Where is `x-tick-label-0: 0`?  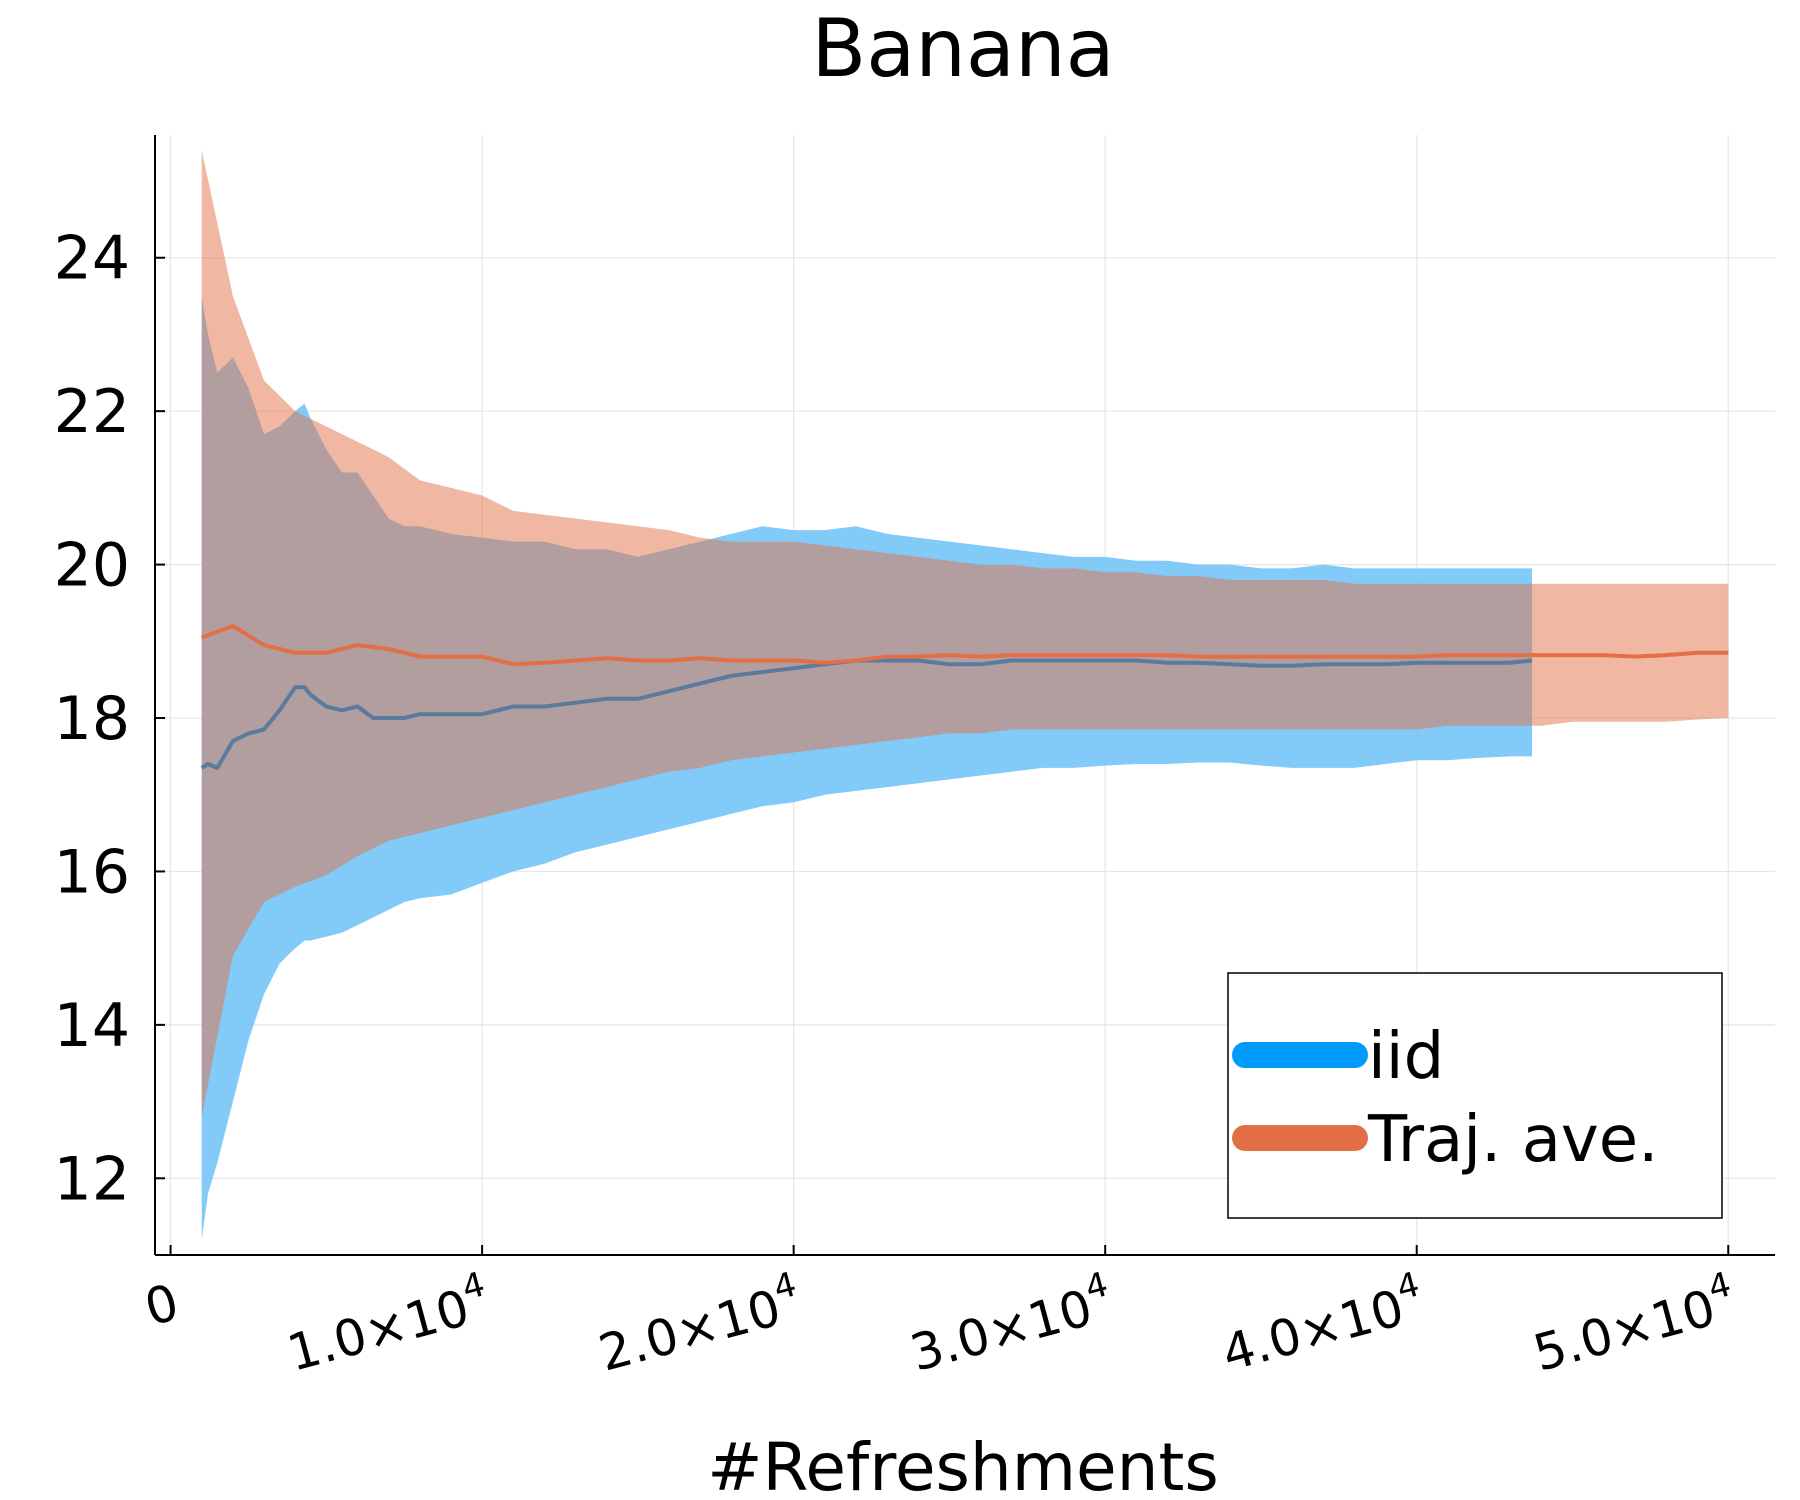
x-tick-label-0: 0 is located at coordinates (162, 1305).